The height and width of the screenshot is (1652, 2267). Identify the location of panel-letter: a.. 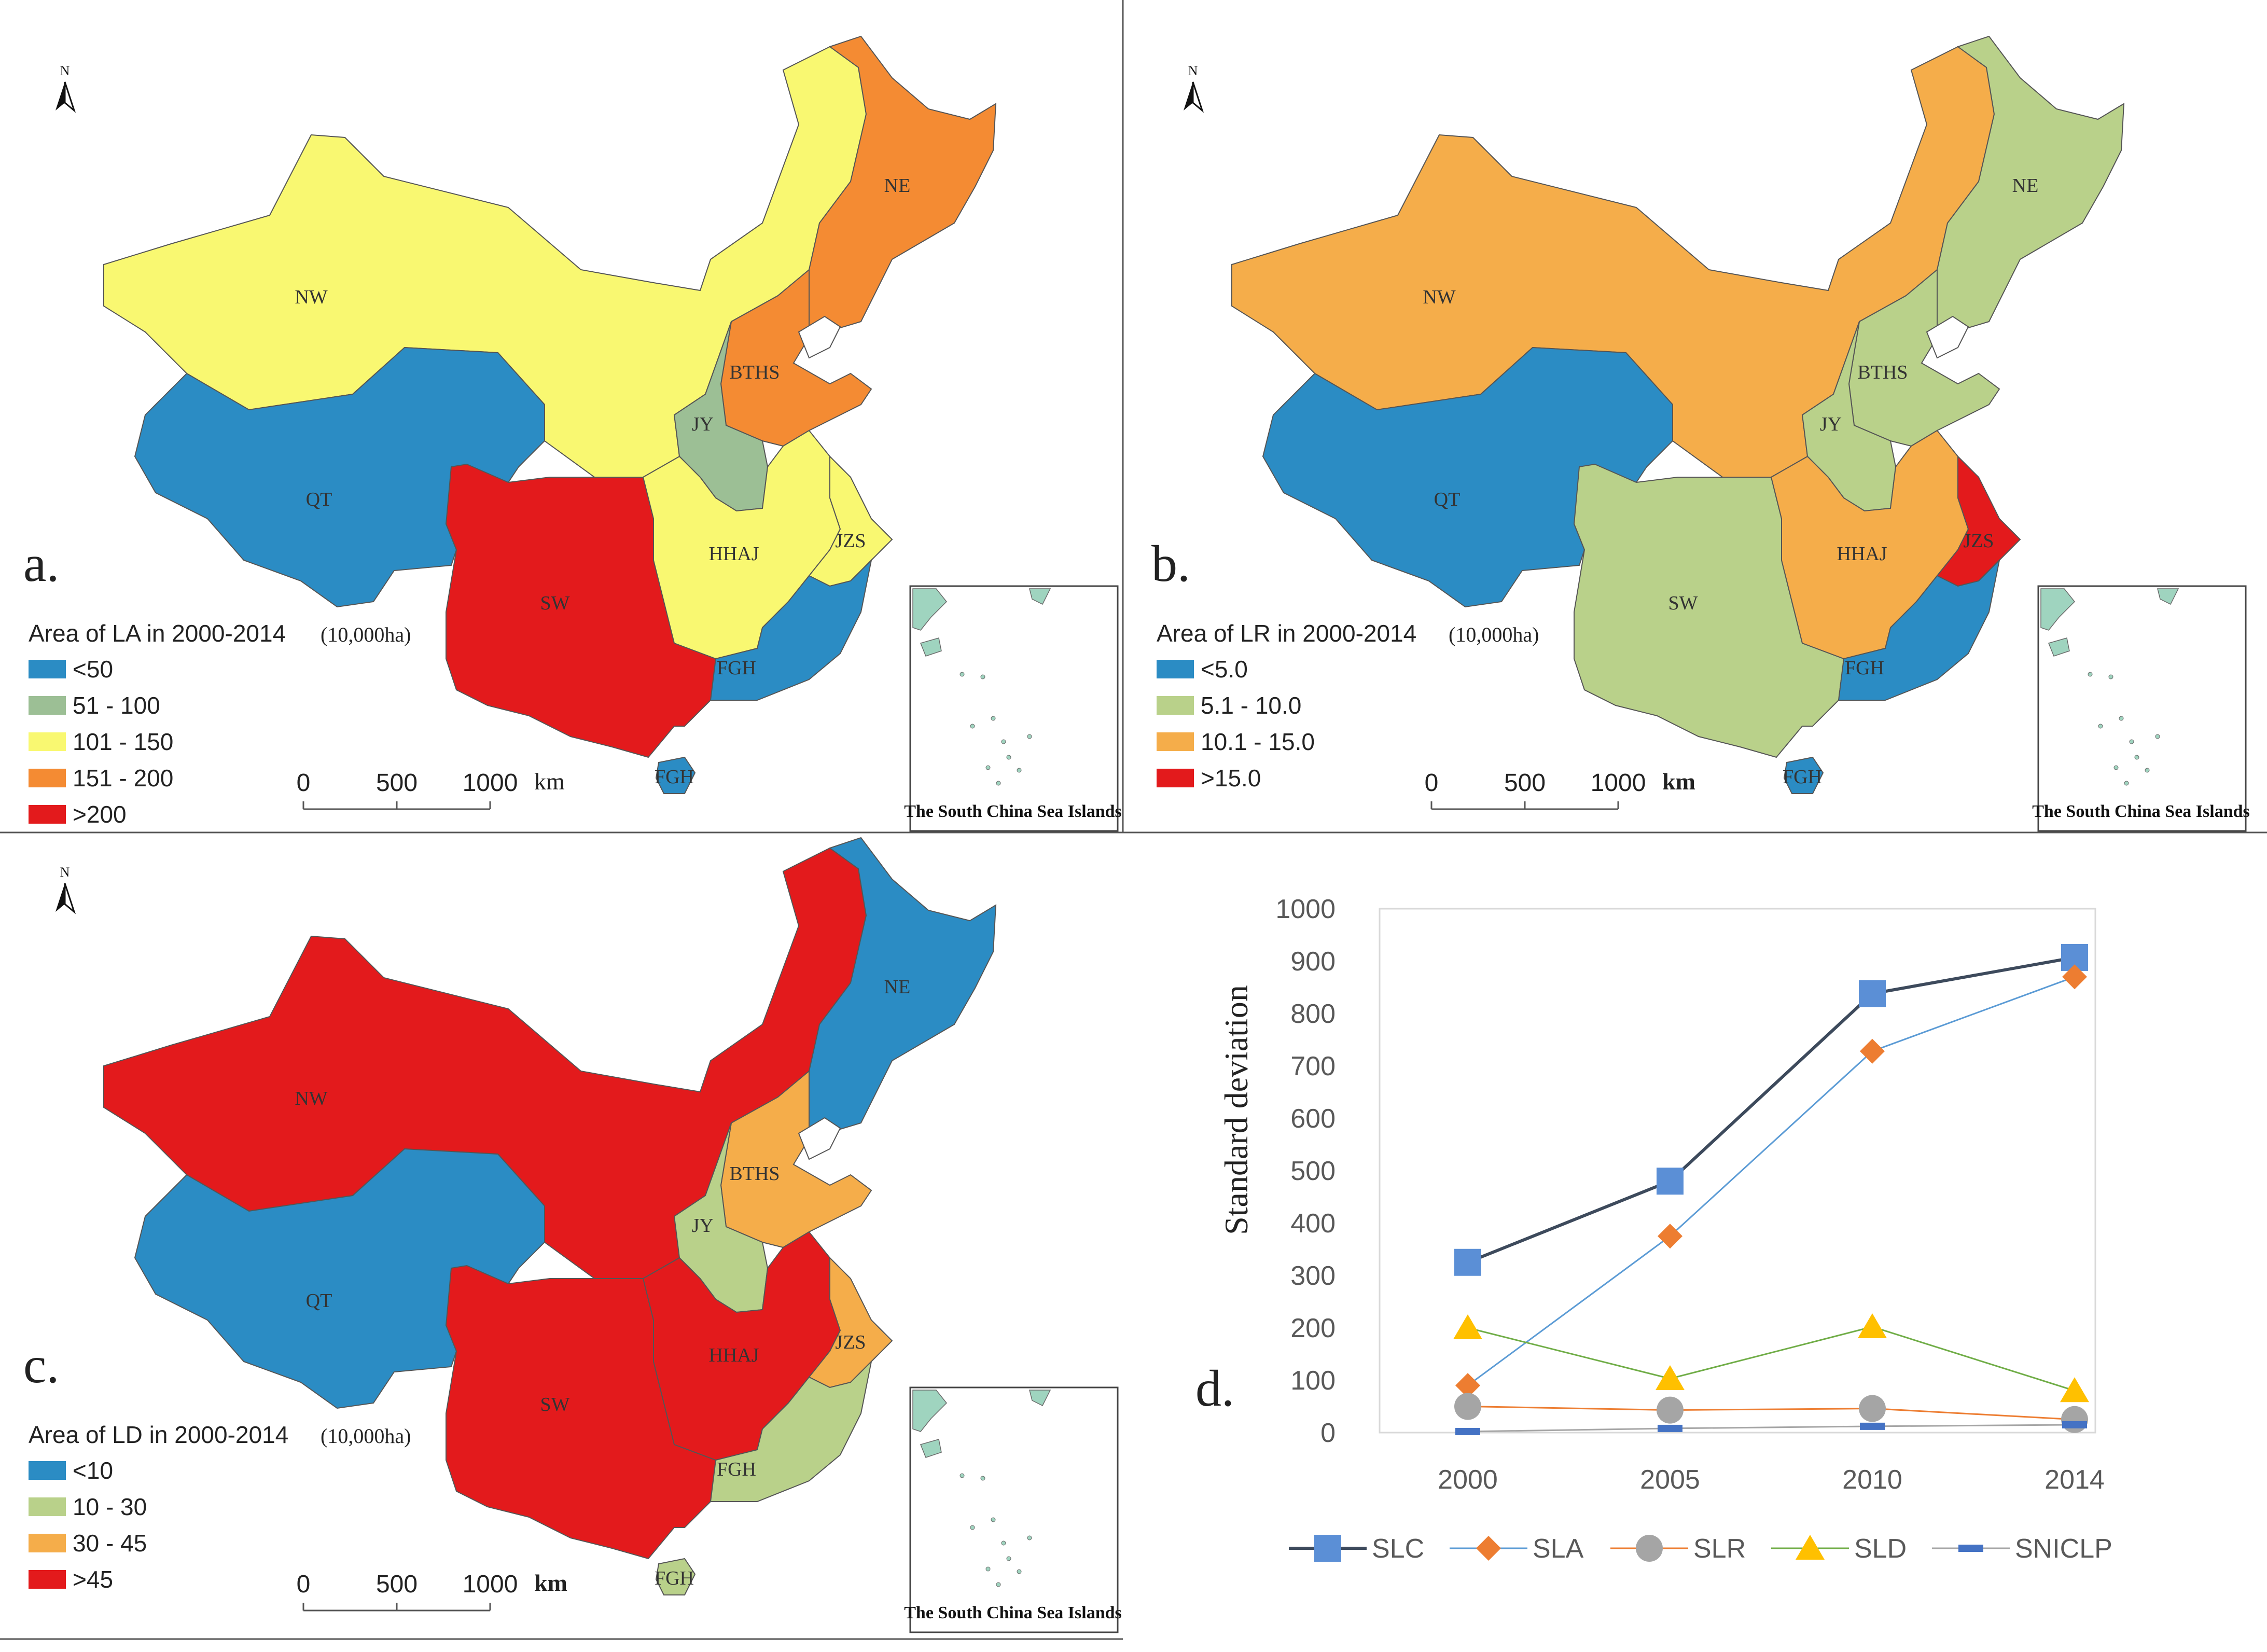
(41, 563).